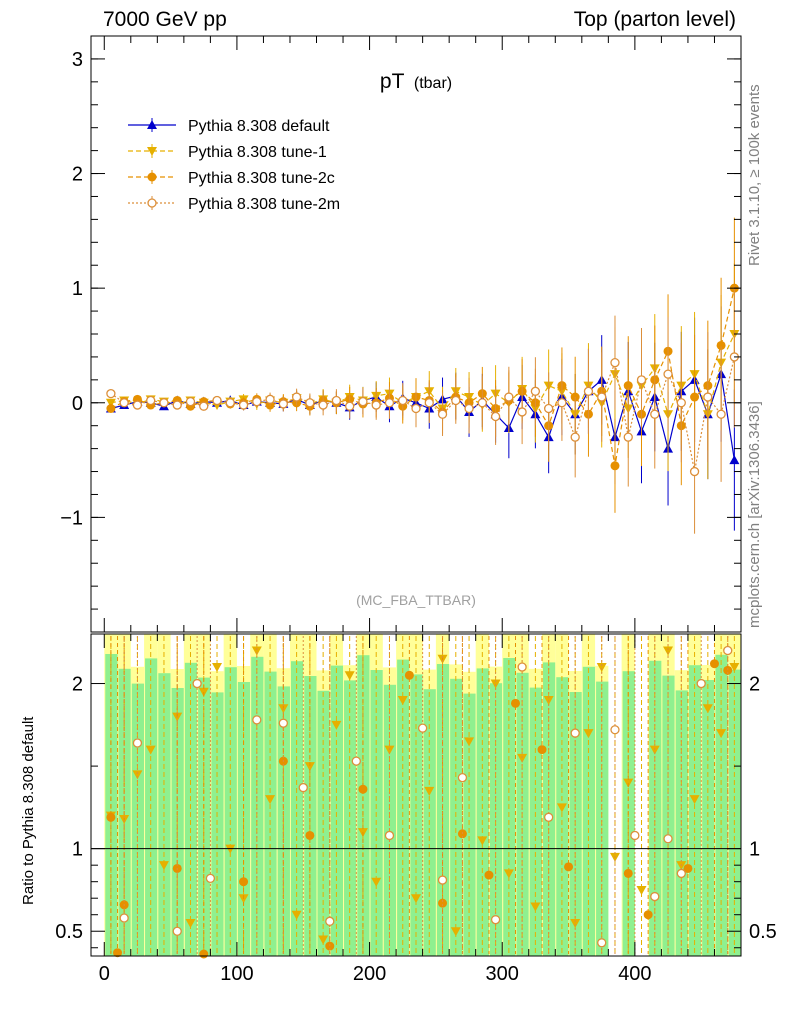 The height and width of the screenshot is (1024, 786). What do you see at coordinates (77, 404) in the screenshot?
I see `main-y-tick-label: 0` at bounding box center [77, 404].